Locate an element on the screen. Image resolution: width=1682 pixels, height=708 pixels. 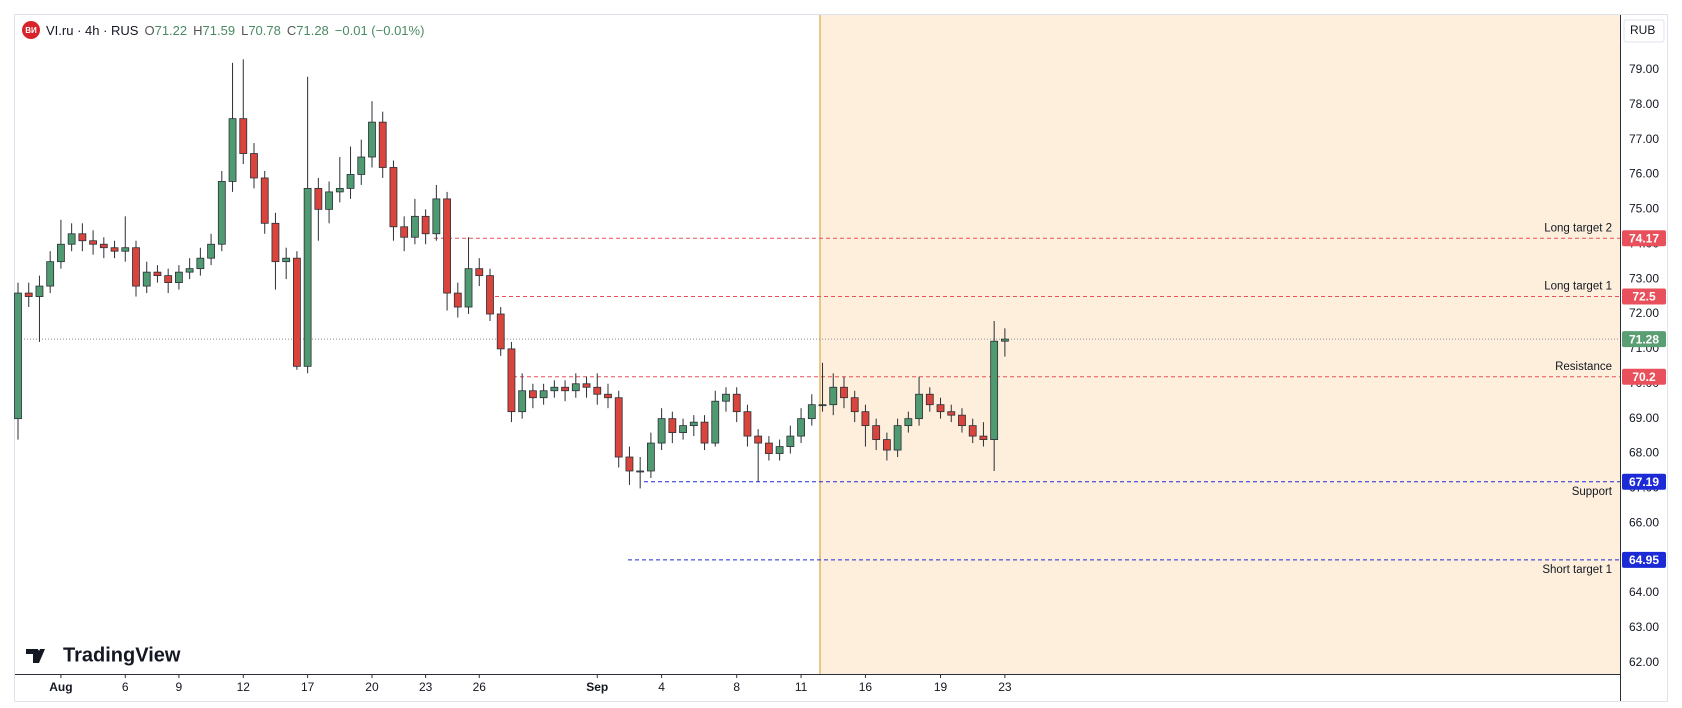
x-tick-label: 16 is located at coordinates (866, 687).